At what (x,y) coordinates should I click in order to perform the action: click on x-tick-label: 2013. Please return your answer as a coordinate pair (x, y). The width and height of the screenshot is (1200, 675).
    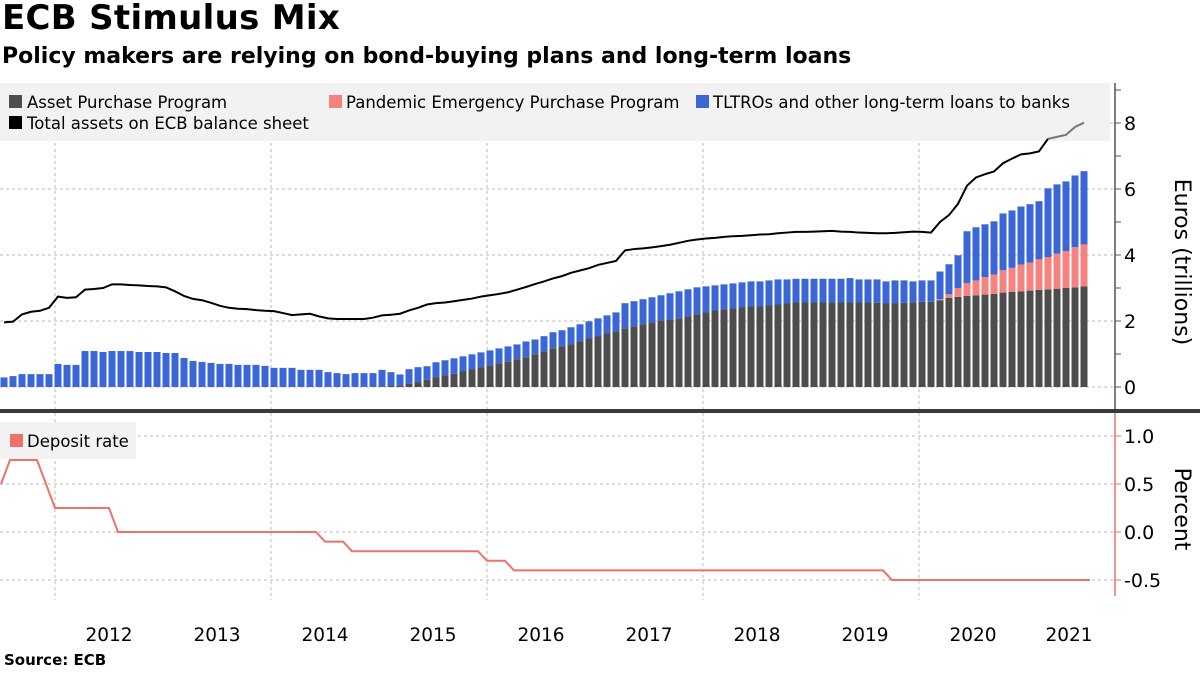
    Looking at the image, I should click on (216, 635).